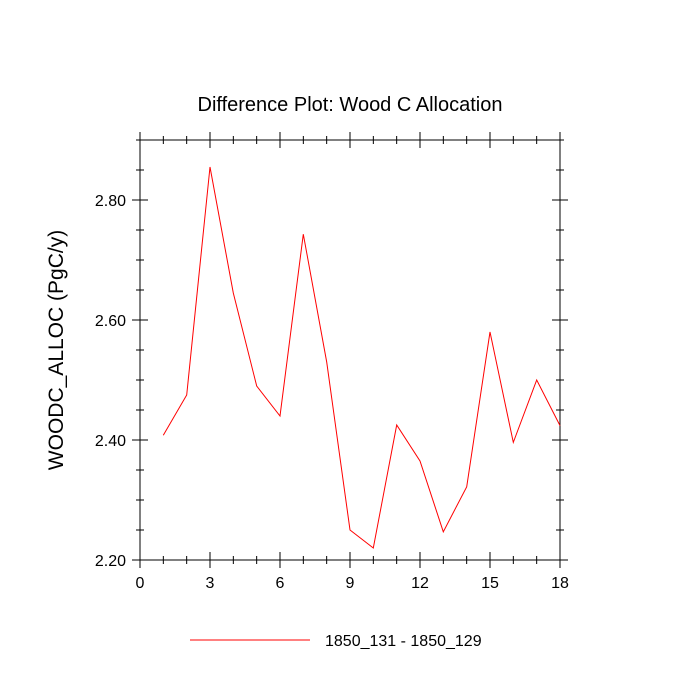 The height and width of the screenshot is (700, 700). I want to click on x-tick-label: 12, so click(420, 583).